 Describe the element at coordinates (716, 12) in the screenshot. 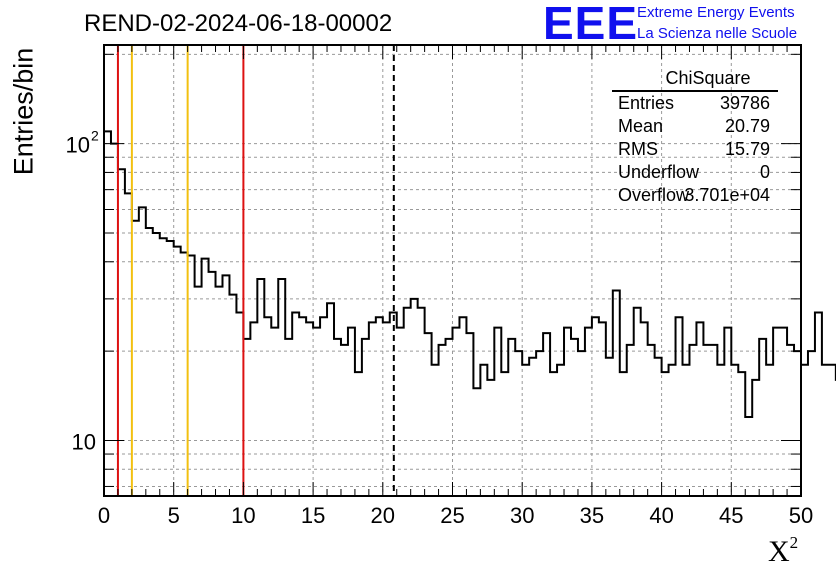

I see `logo-line-1: Extreme Energy Events` at that location.